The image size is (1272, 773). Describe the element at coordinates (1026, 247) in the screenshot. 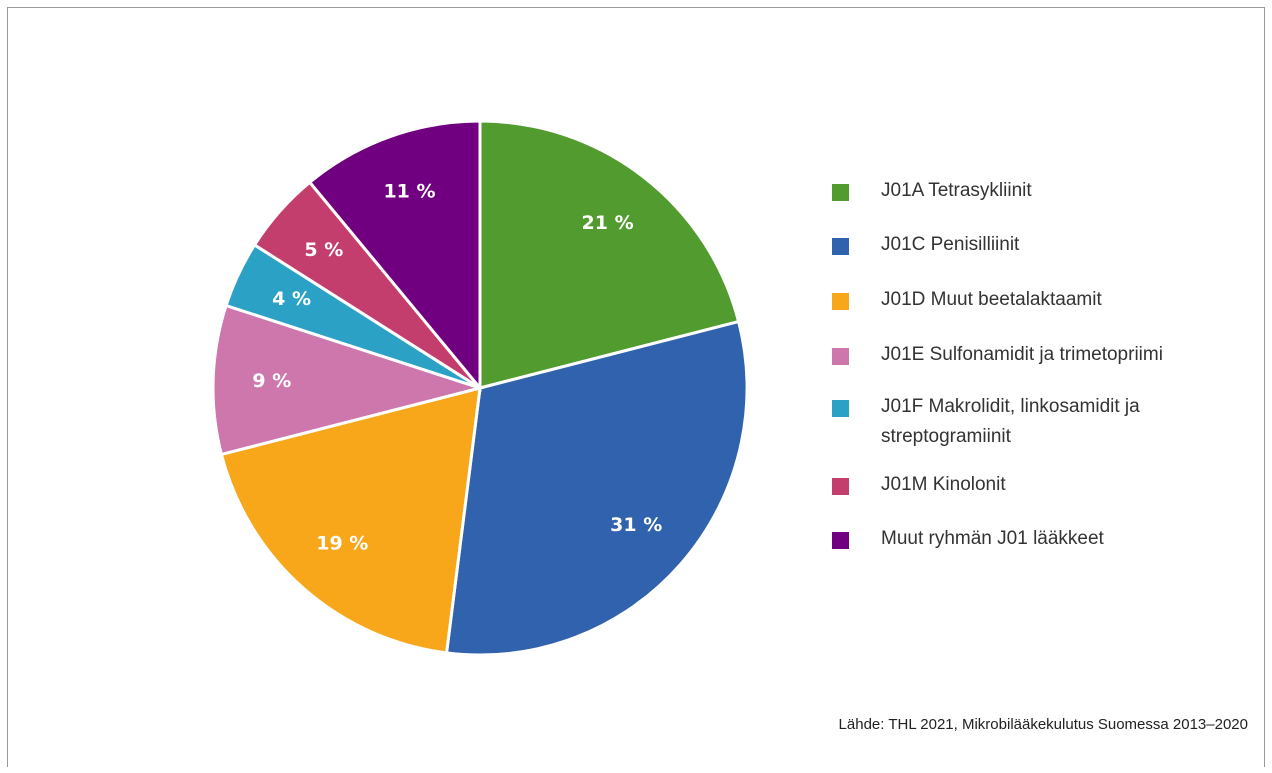

I see `legend-item-j01c: J01C Penisilliinit` at that location.